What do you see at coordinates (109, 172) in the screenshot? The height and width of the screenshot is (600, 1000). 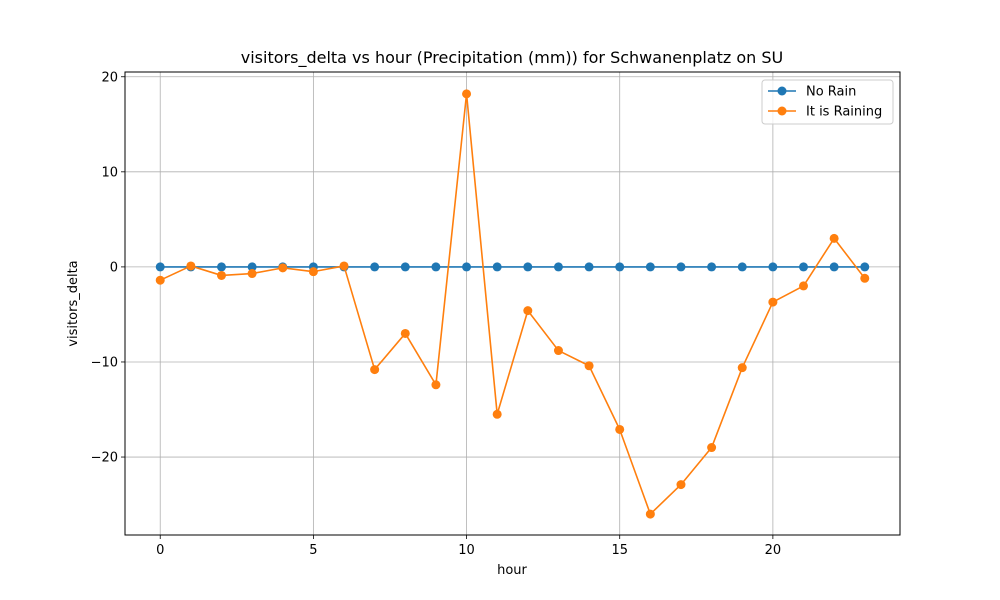 I see `y-tick-label: 10` at bounding box center [109, 172].